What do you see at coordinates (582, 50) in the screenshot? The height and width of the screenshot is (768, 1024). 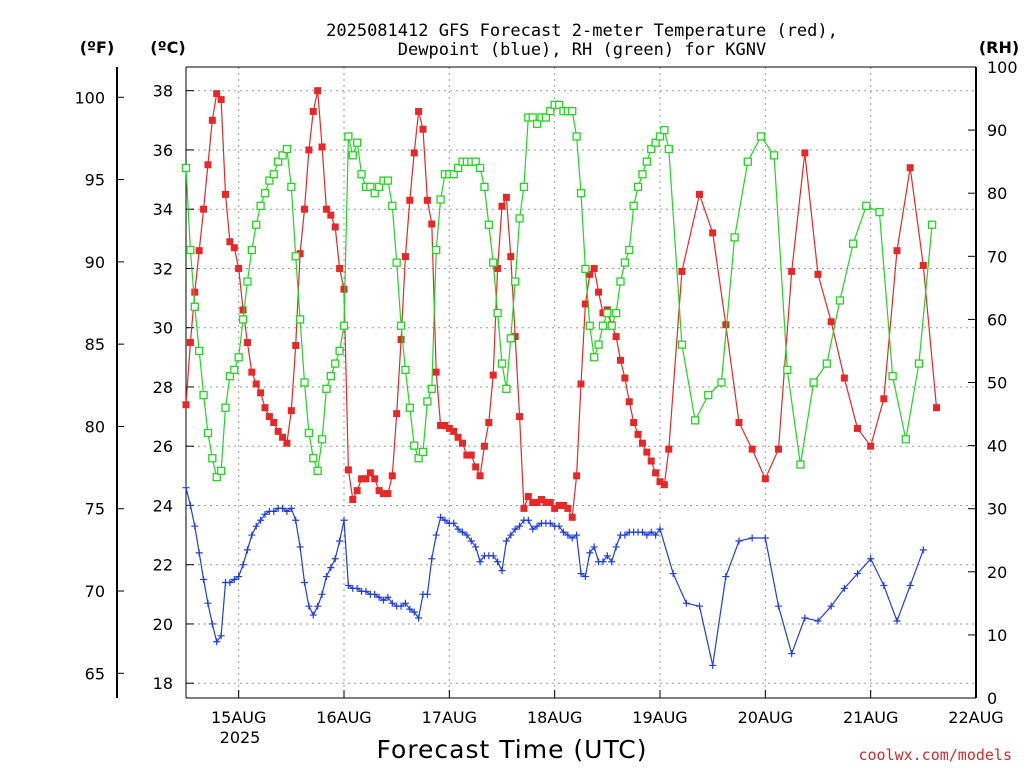 I see `chart-title-line-2: Dewpoint (blue), RH (green) for KGNV` at bounding box center [582, 50].